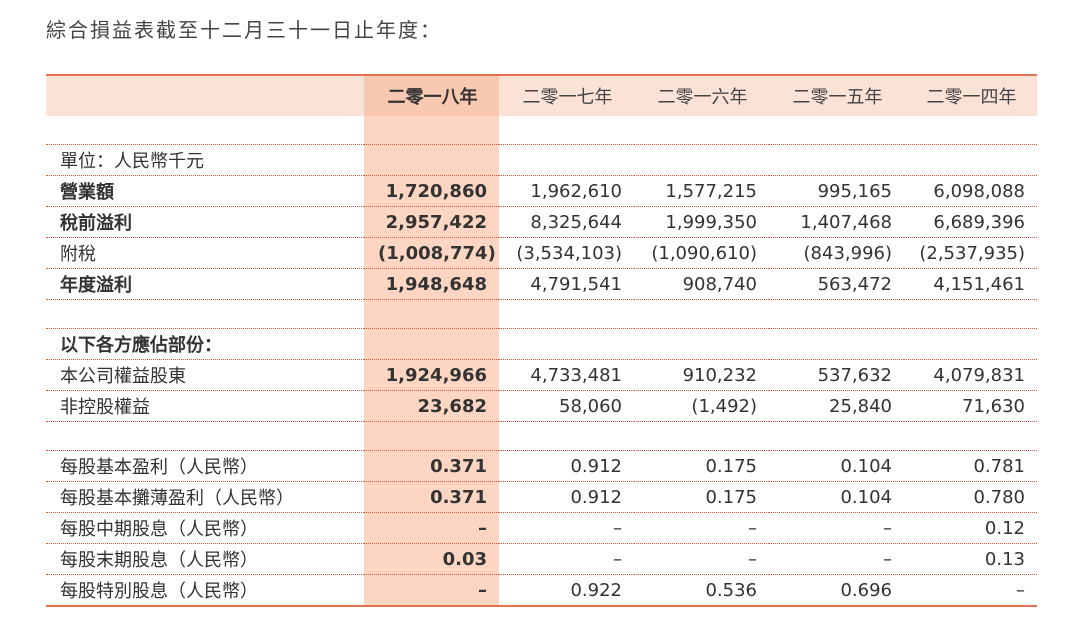 The width and height of the screenshot is (1072, 642). What do you see at coordinates (970, 344) in the screenshot?
I see `cell-2014` at bounding box center [970, 344].